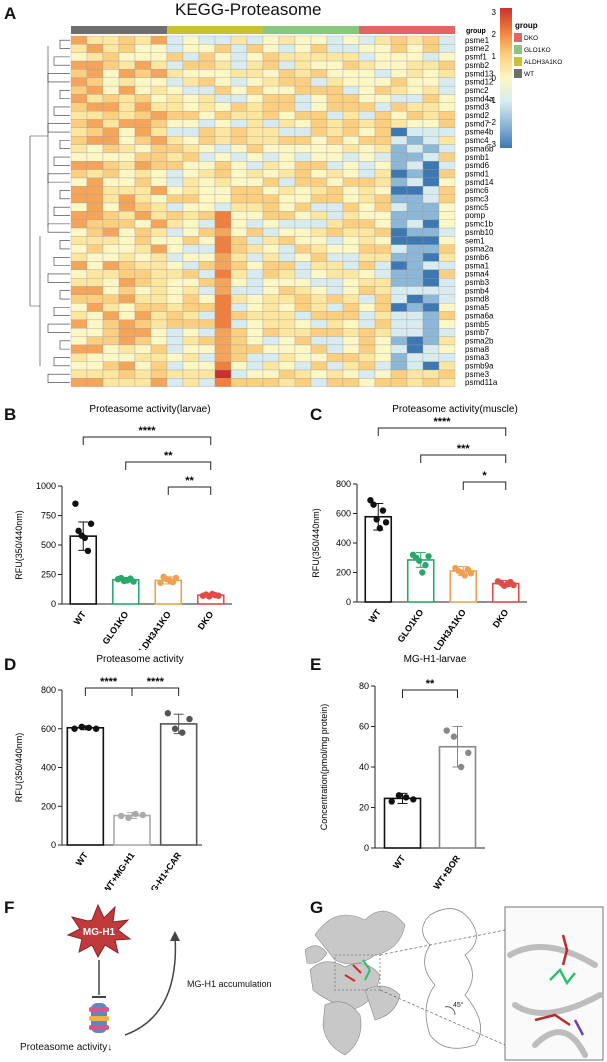 This screenshot has height=1062, width=607. Describe the element at coordinates (132, 830) in the screenshot. I see `bar` at that location.